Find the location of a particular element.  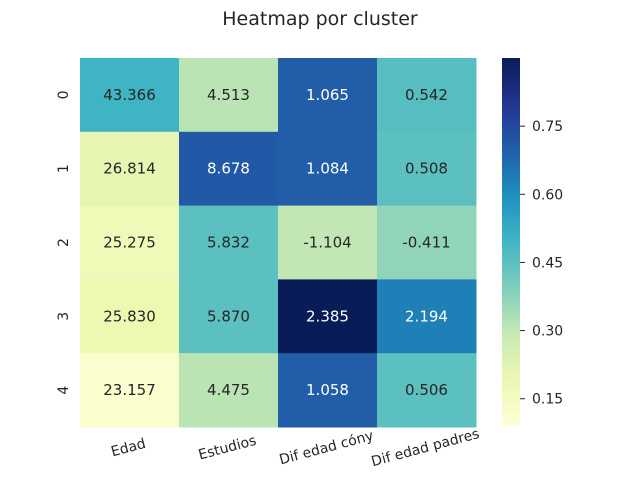

cell-annotation: 5.870 is located at coordinates (228, 316).